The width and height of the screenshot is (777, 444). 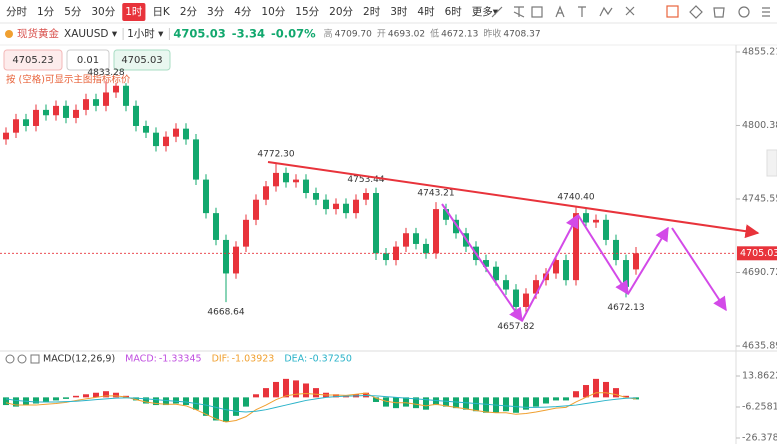 What do you see at coordinates (372, 12) in the screenshot?
I see `timeframe-tab: 2时` at bounding box center [372, 12].